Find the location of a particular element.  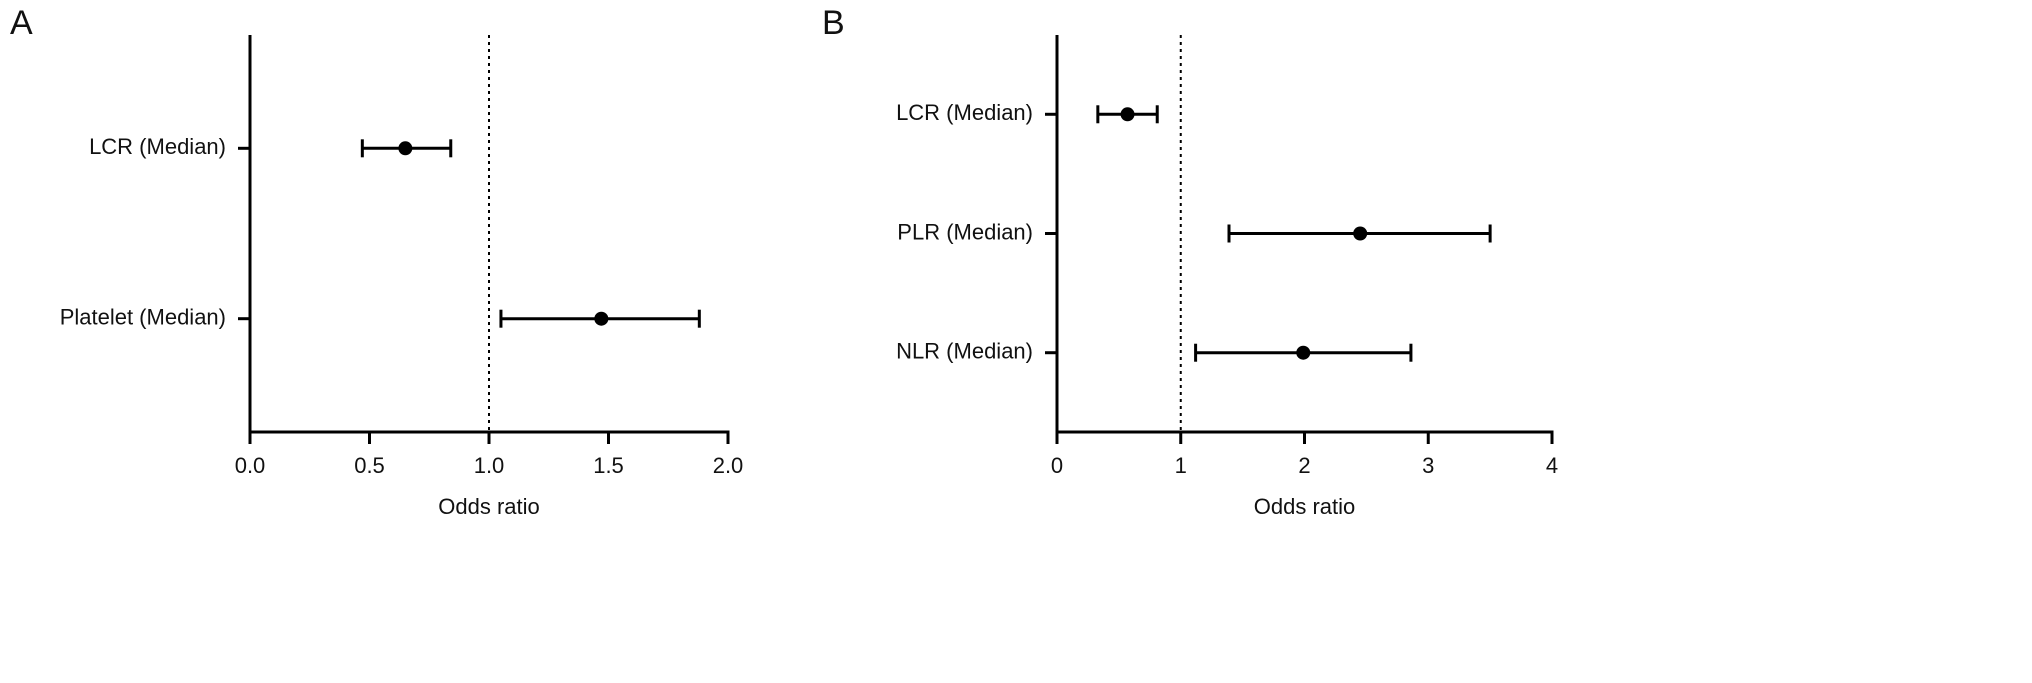

x-tick-label: 0 is located at coordinates (1057, 465).